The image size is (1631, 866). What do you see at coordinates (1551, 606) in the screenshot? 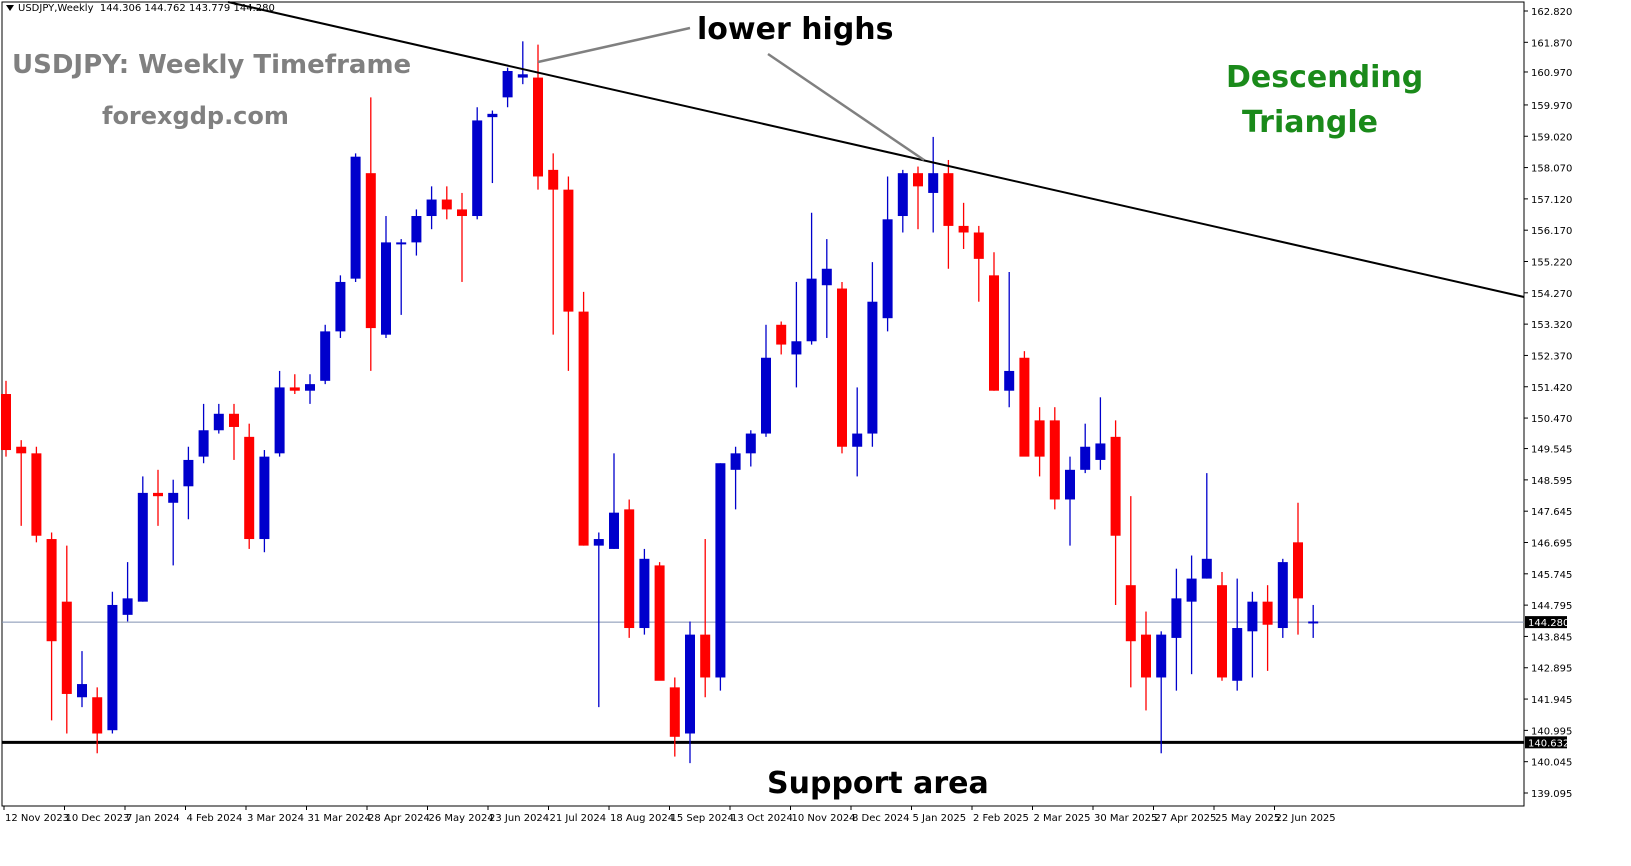
I see `y-tick-label: 144.795` at bounding box center [1551, 606].